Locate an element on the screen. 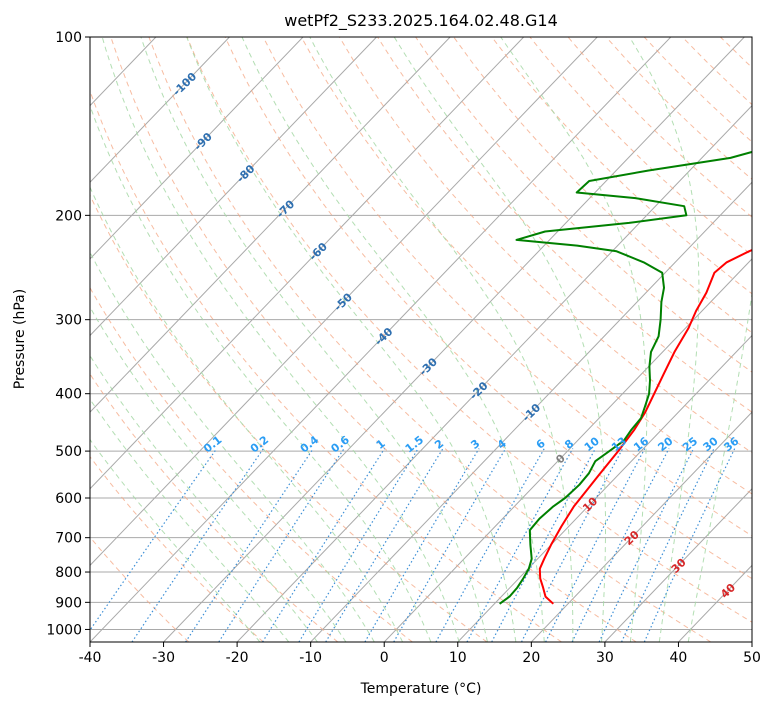 The width and height of the screenshot is (775, 708). mixing-ratio-label: 4 is located at coordinates (502, 444).